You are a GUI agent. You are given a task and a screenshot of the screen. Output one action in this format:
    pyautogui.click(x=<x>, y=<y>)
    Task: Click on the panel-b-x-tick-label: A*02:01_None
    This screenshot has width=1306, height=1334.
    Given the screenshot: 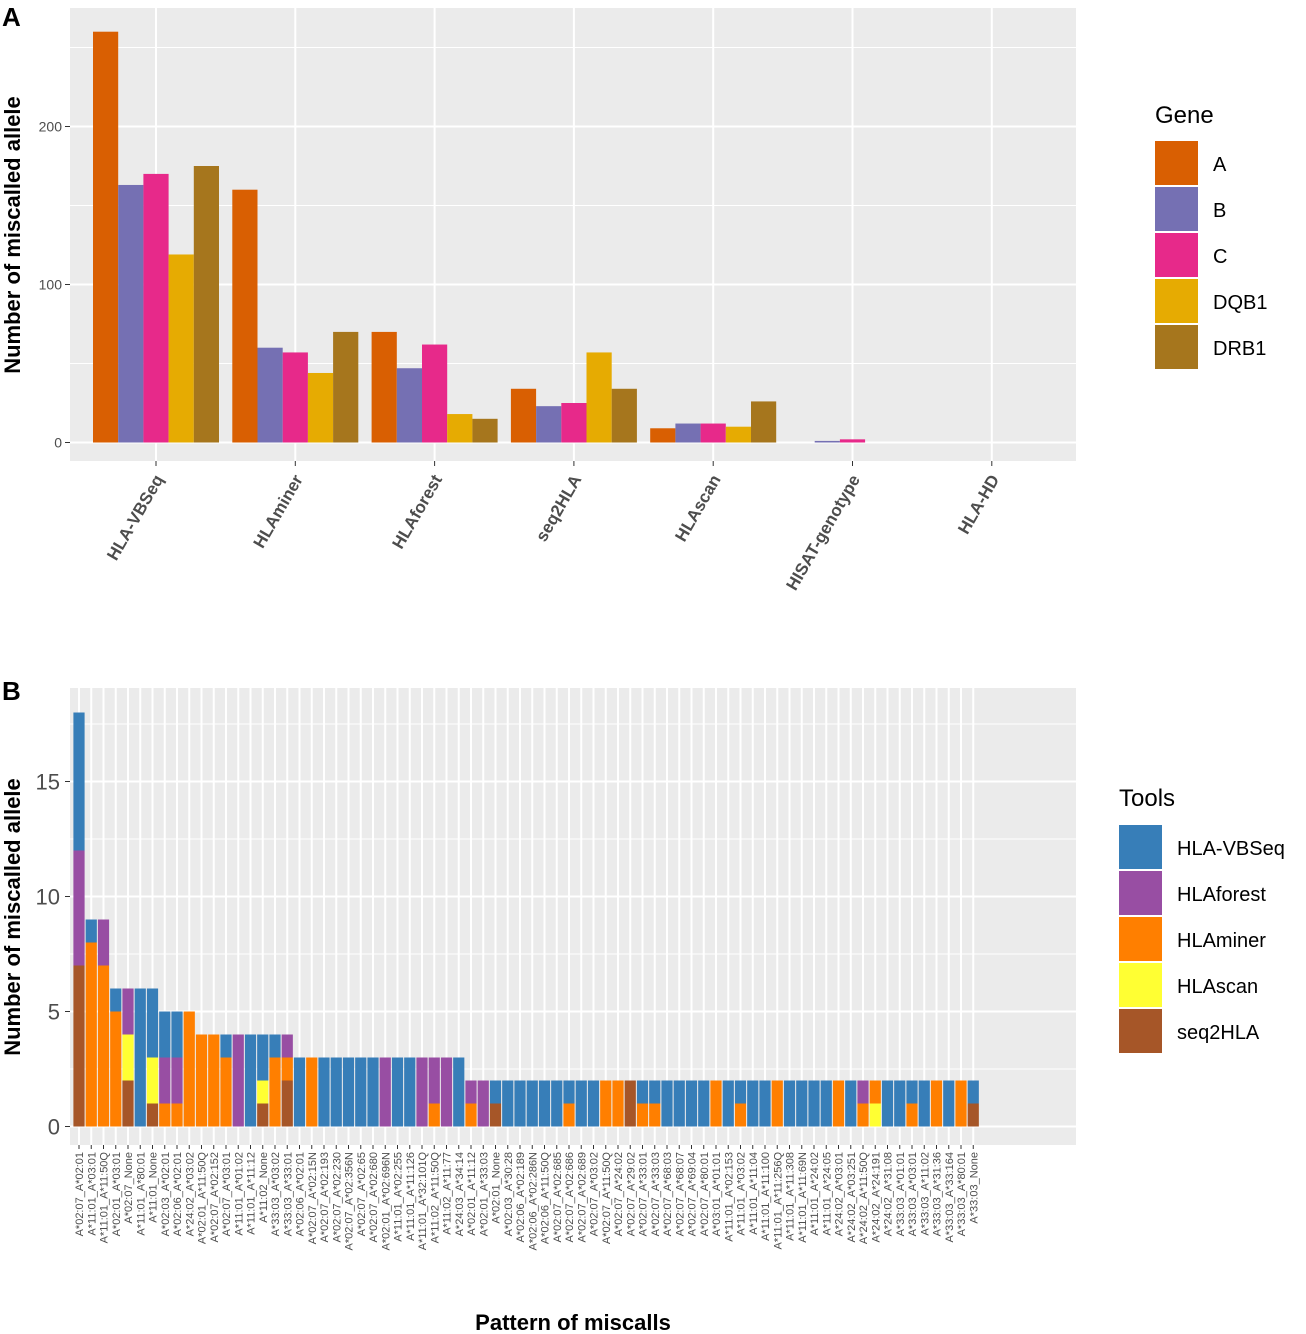 What is the action you would take?
    pyautogui.click(x=497, y=1188)
    